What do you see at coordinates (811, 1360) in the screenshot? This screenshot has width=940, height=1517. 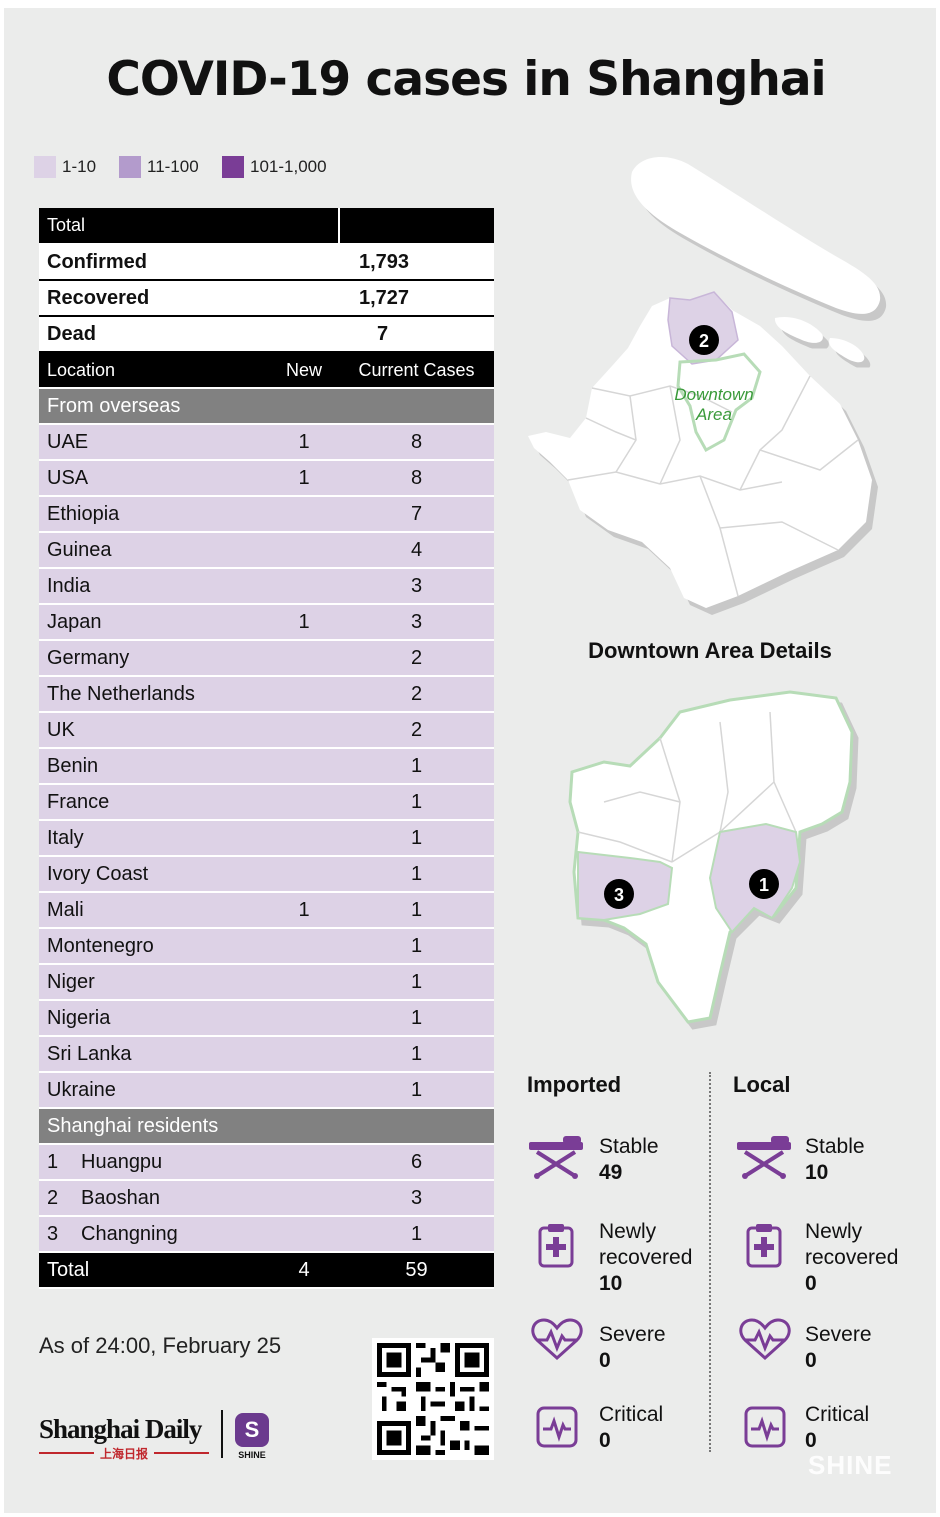 I see `local-severe-value: 0` at bounding box center [811, 1360].